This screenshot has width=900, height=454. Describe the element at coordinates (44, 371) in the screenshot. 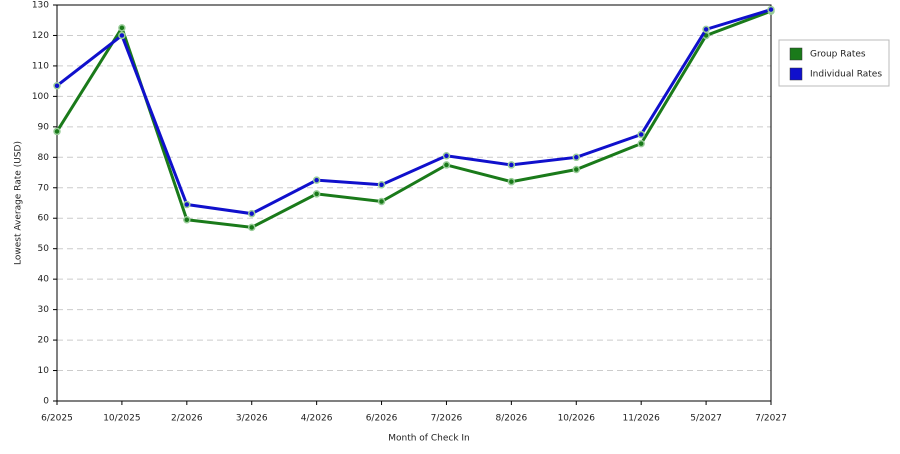

I see `y-tick-label: 10` at that location.